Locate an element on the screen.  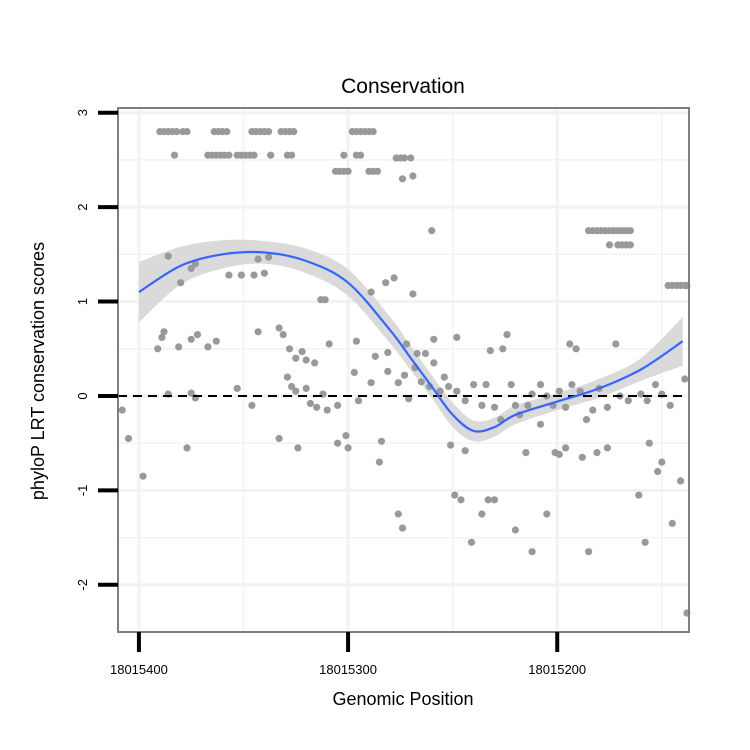
y-axis-title: phyloP LRT conservation scores is located at coordinates (38, 371).